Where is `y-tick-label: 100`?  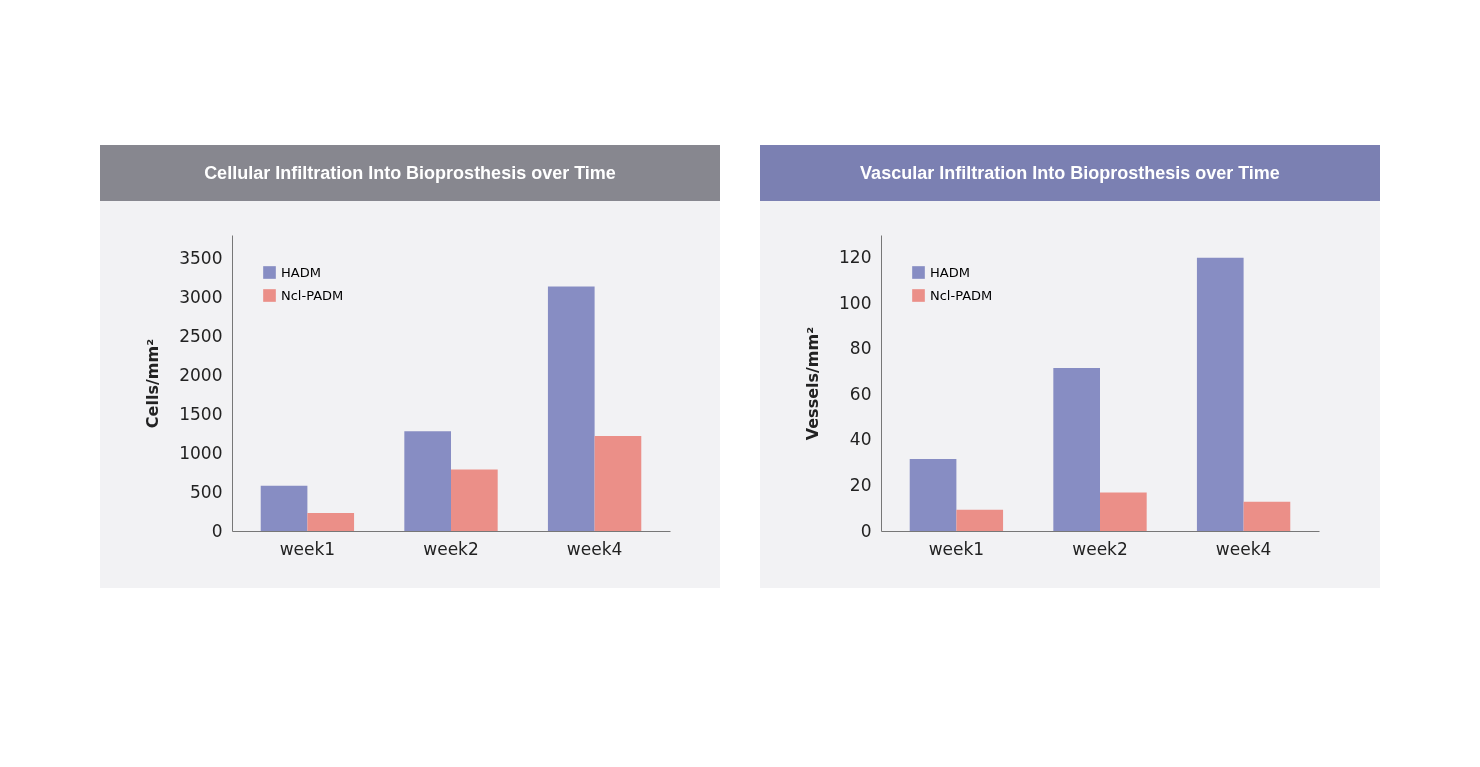 y-tick-label: 100 is located at coordinates (855, 302).